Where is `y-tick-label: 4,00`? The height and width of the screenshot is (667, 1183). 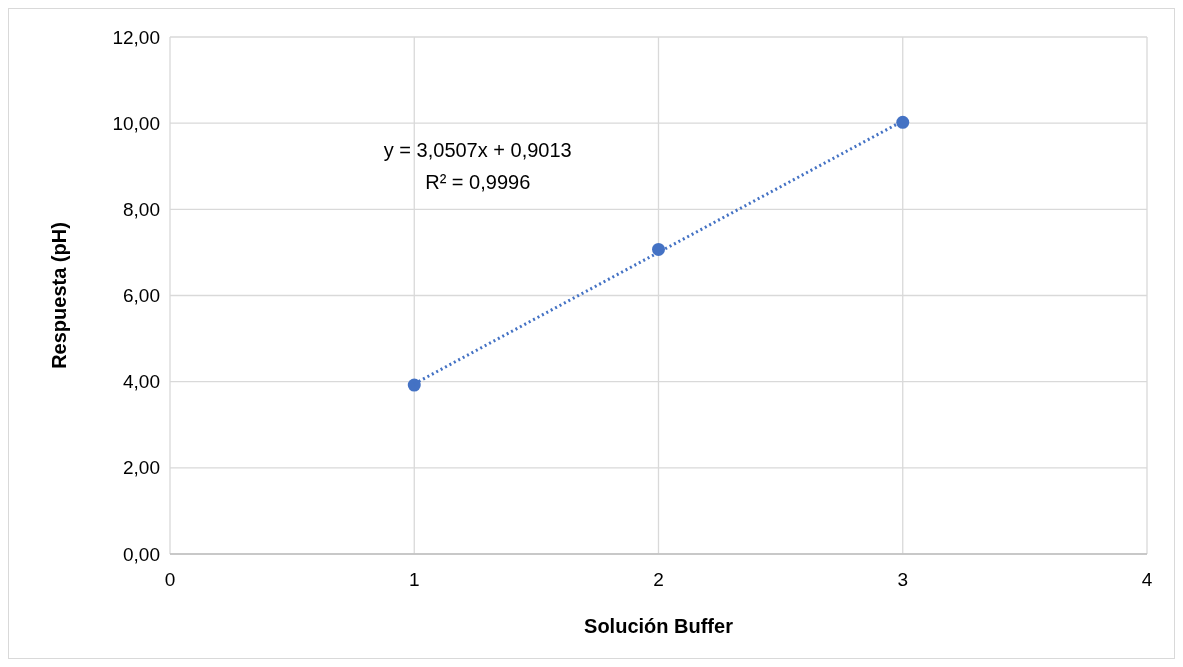 y-tick-label: 4,00 is located at coordinates (141, 382).